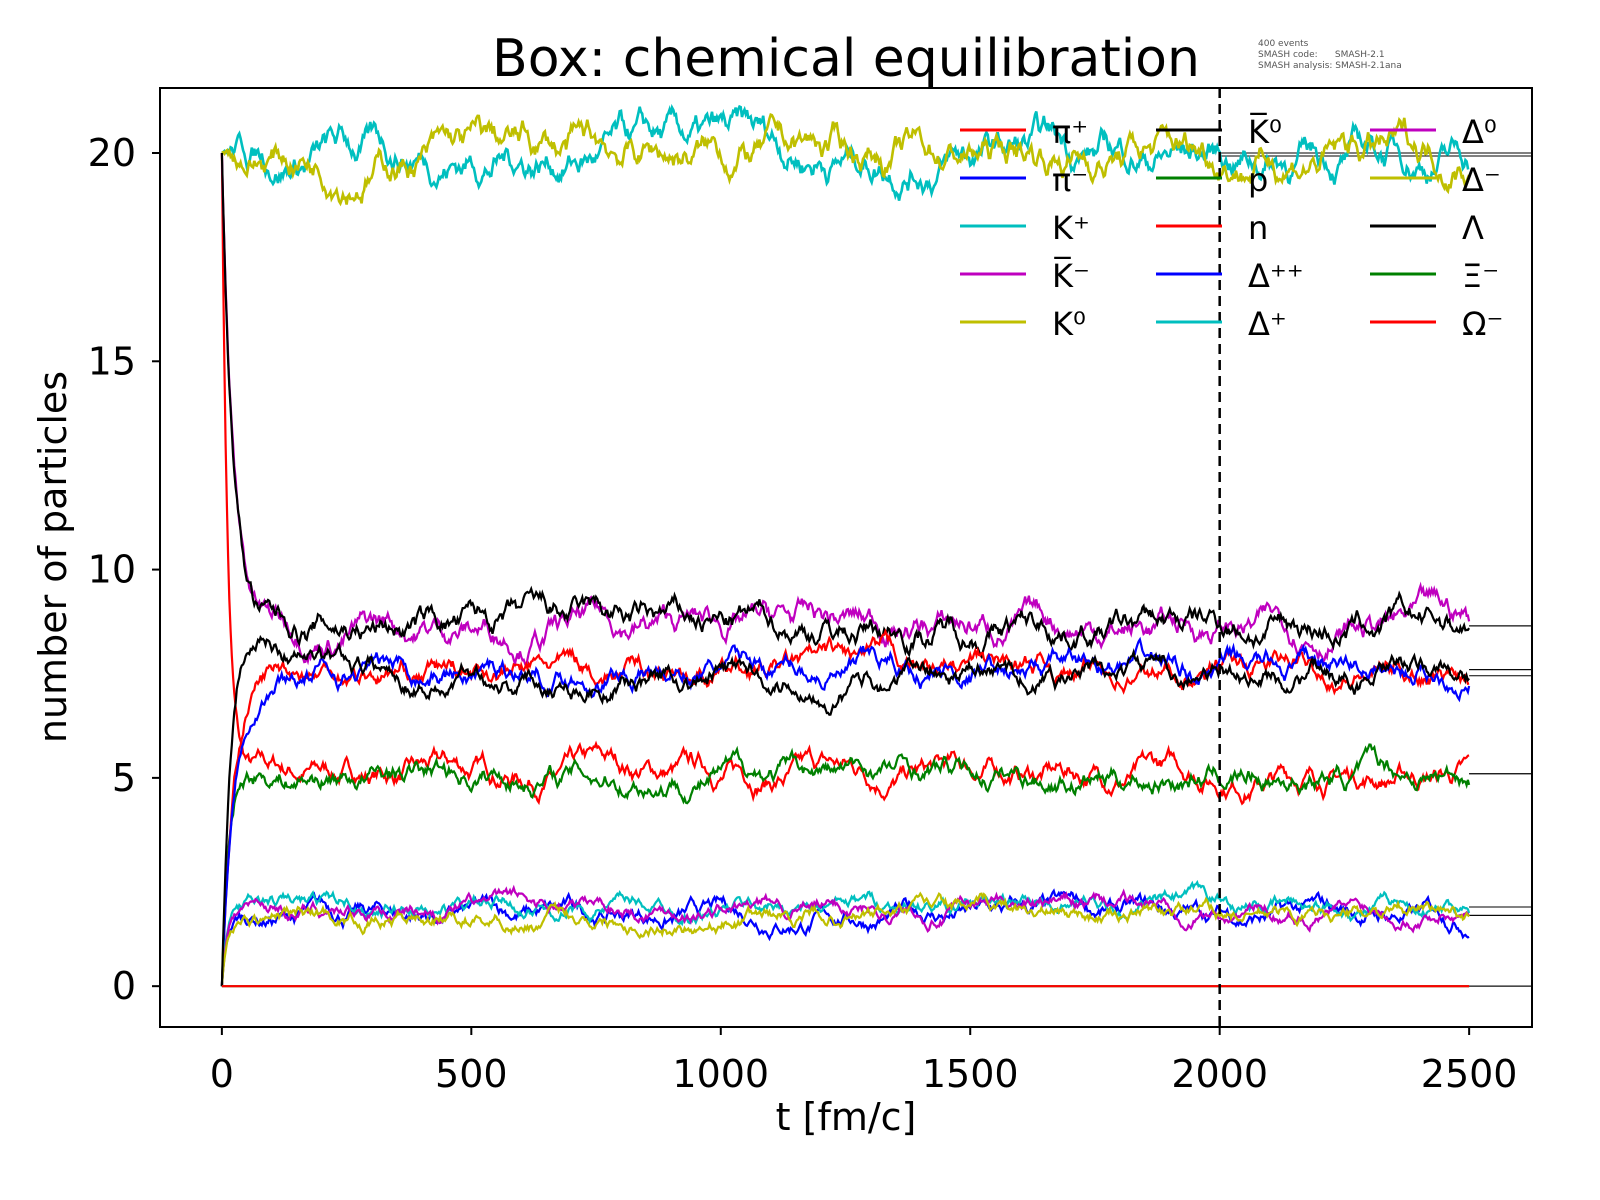  Describe the element at coordinates (1469, 1074) in the screenshot. I see `x-tick-label: 2500` at that location.